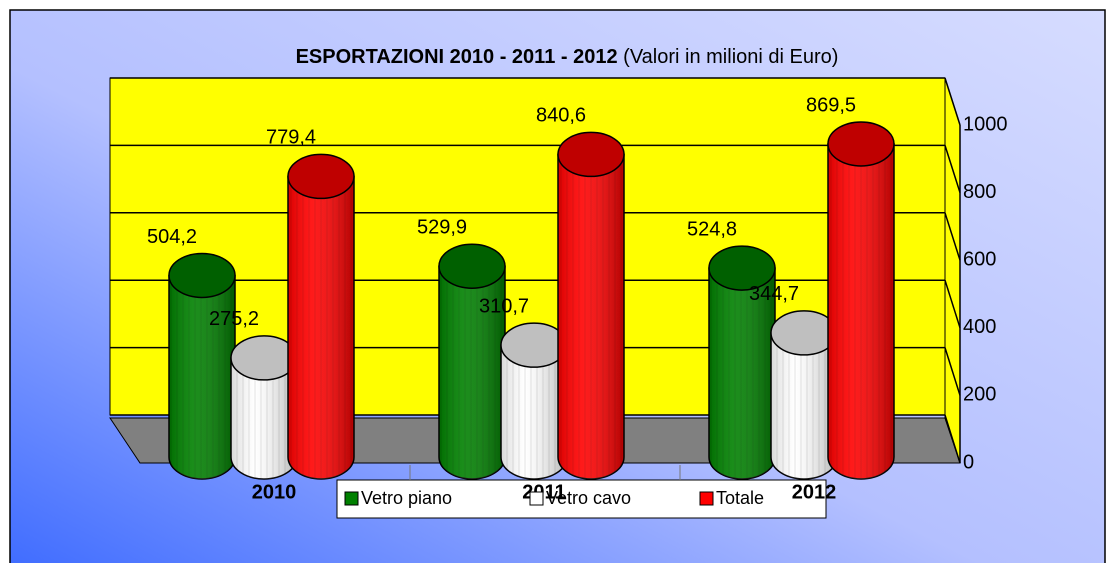  I want to click on value-label: 310,7, so click(504, 306).